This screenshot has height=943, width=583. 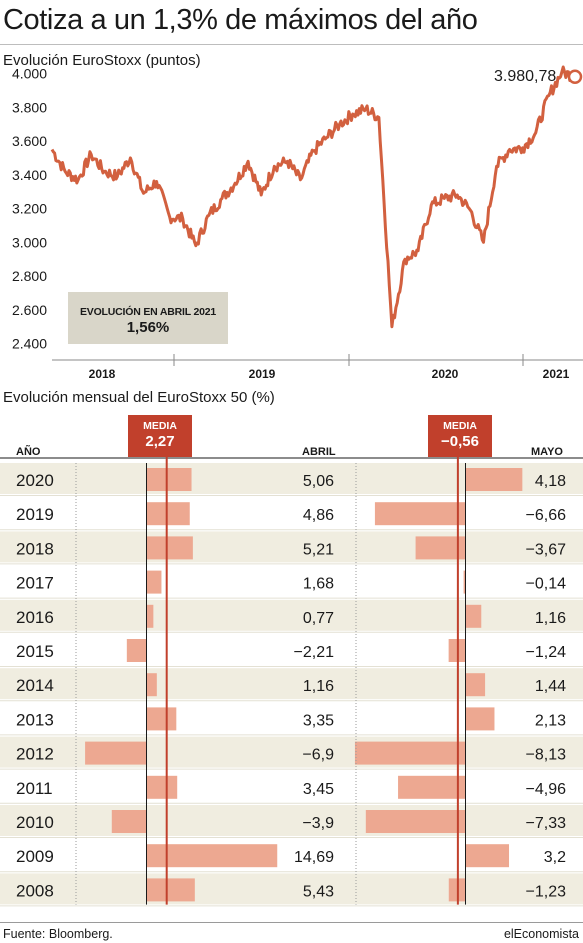 What do you see at coordinates (319, 452) in the screenshot?
I see `column-header-april: ABRIL` at bounding box center [319, 452].